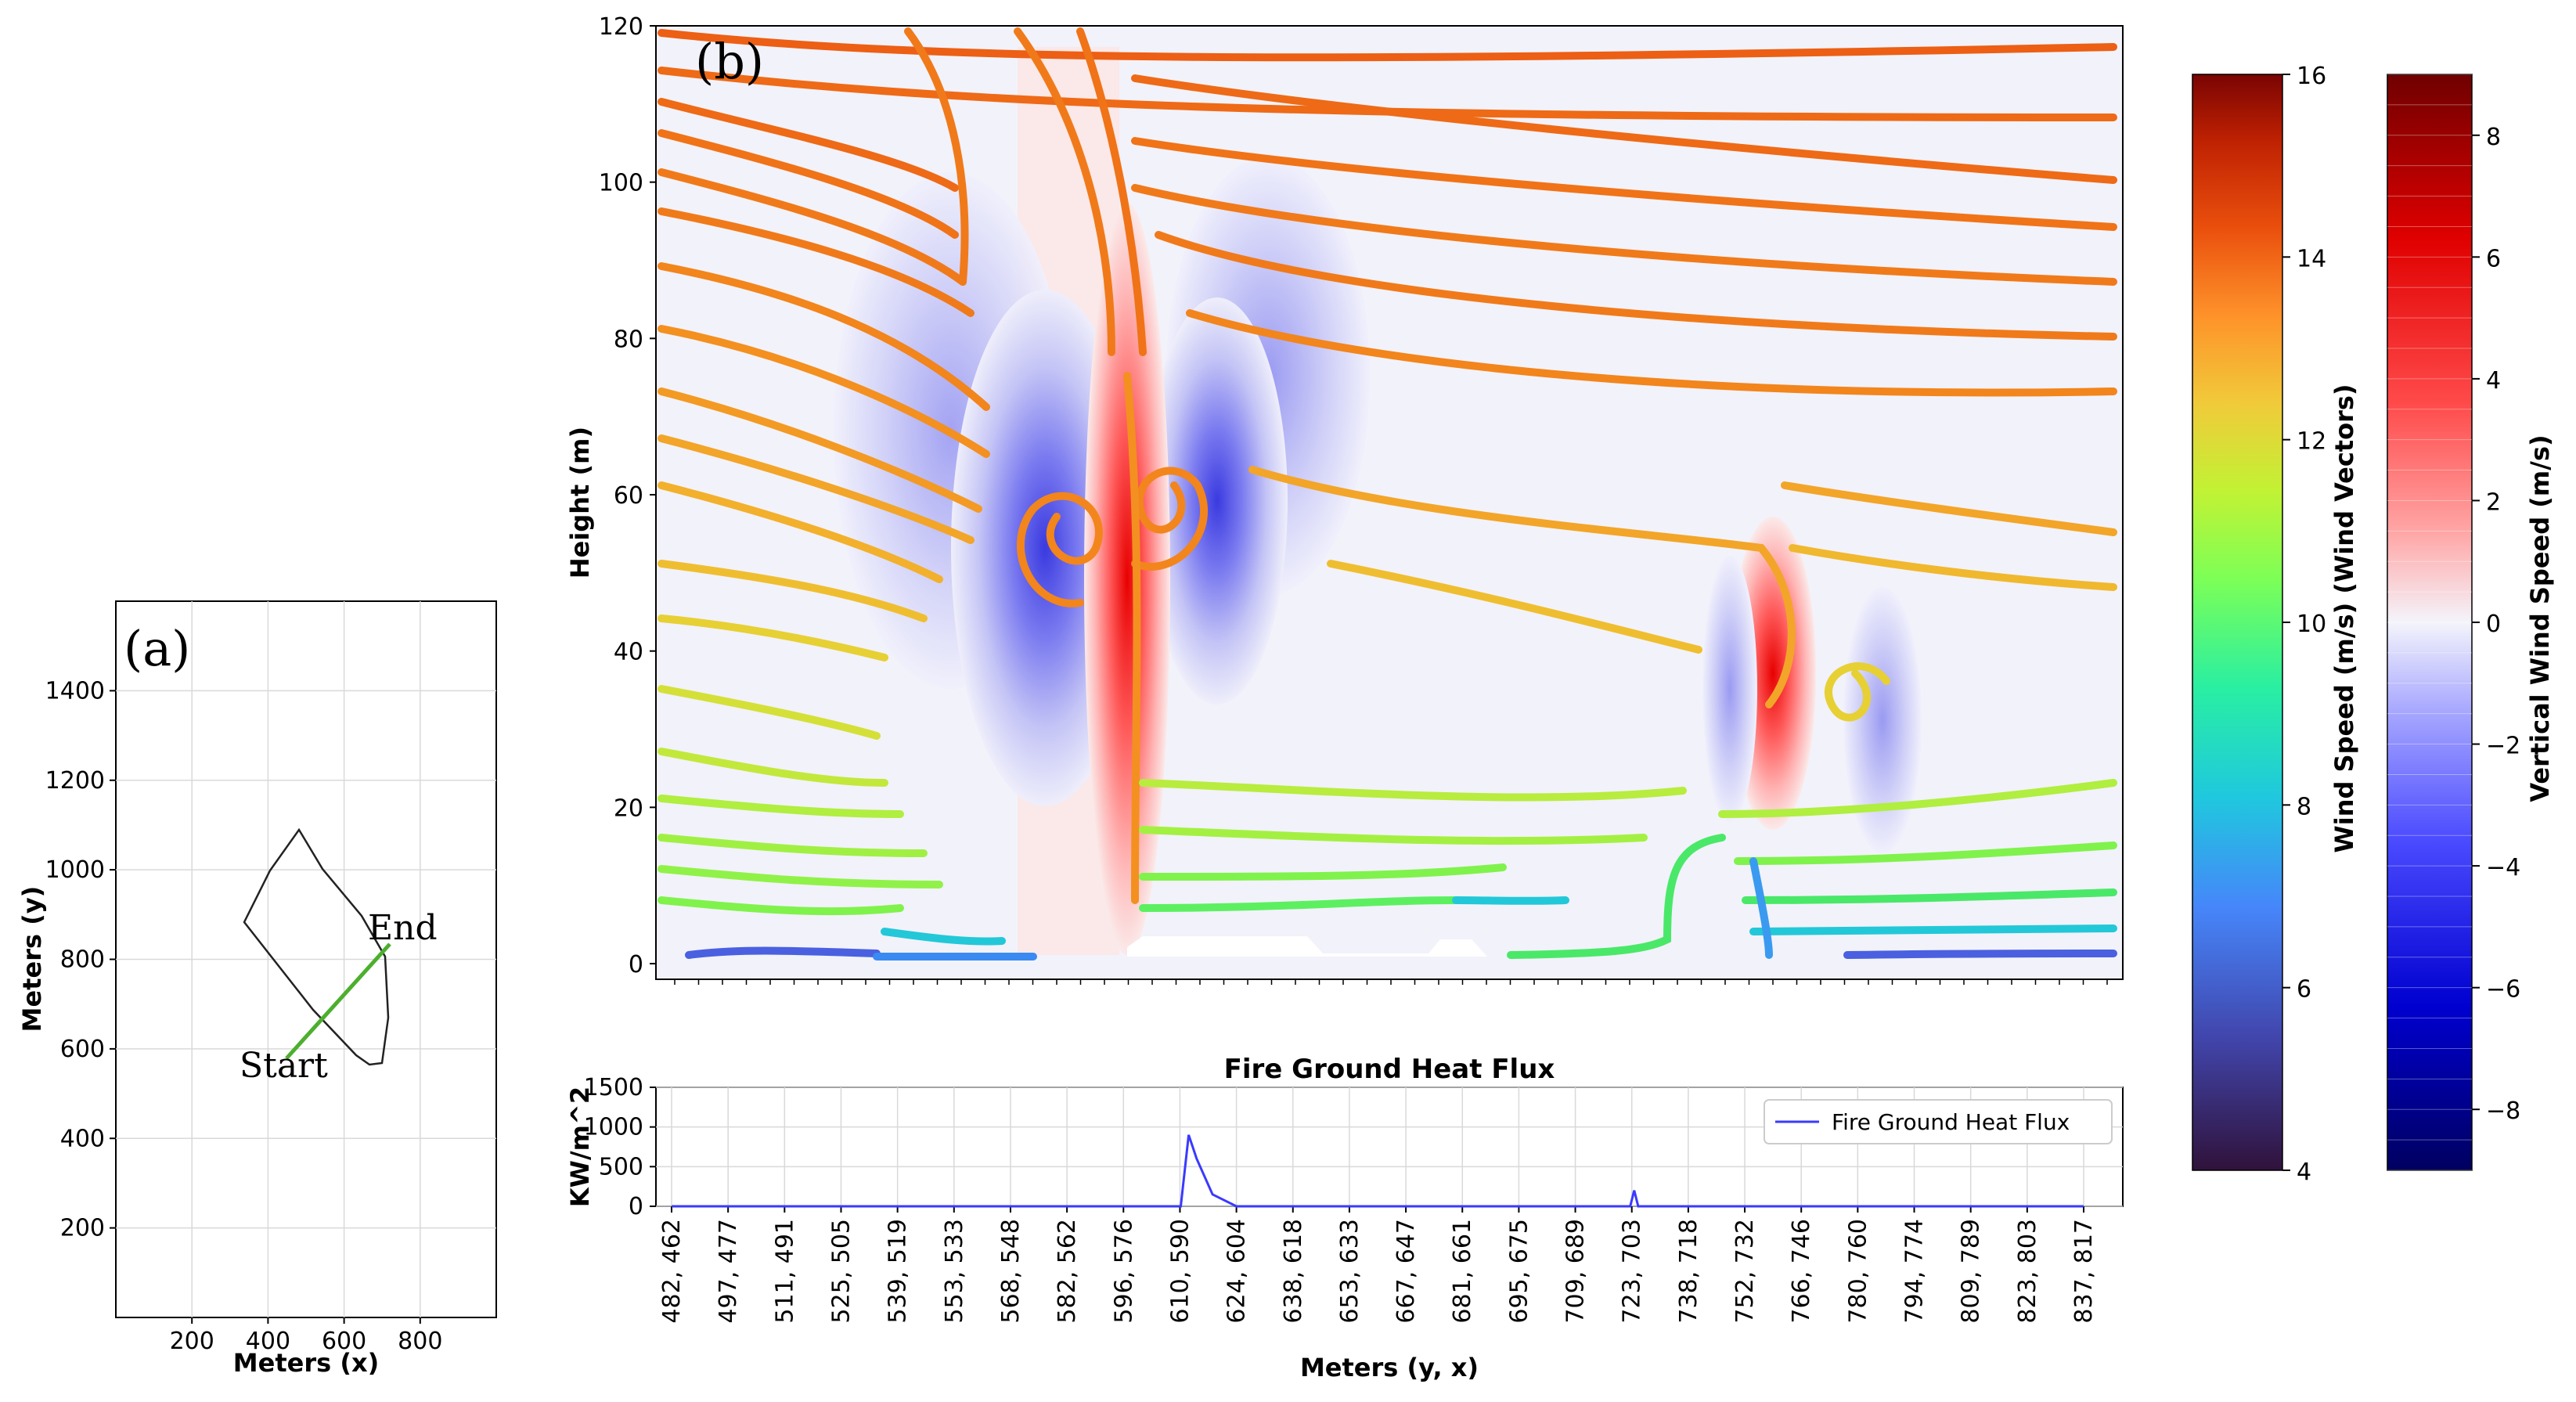  What do you see at coordinates (1971, 1271) in the screenshot?
I see `flux-x-tick-label: 809, 789` at bounding box center [1971, 1271].